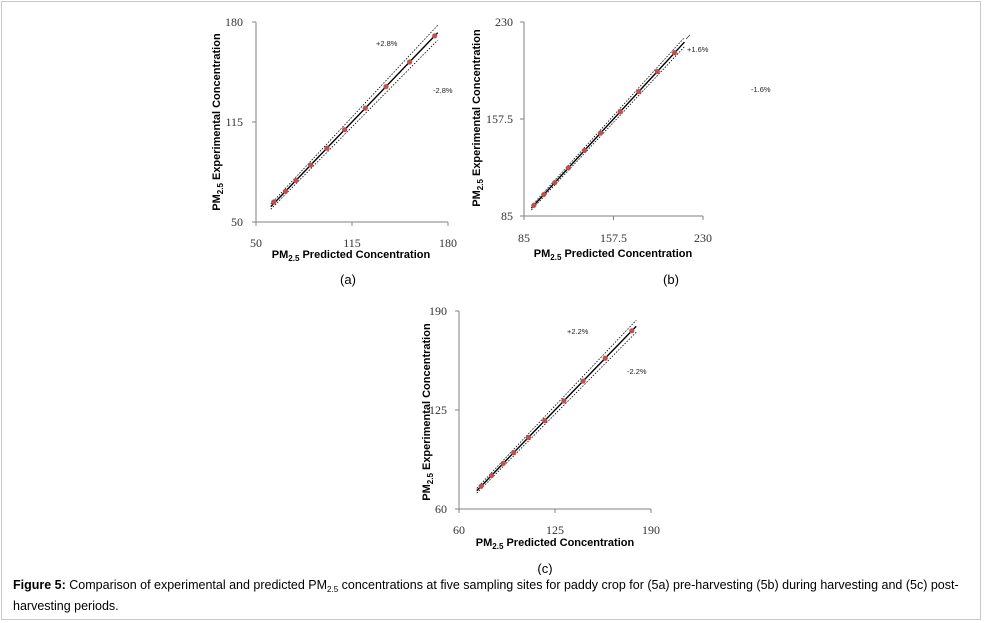  I want to click on panel-label: (b), so click(671, 279).